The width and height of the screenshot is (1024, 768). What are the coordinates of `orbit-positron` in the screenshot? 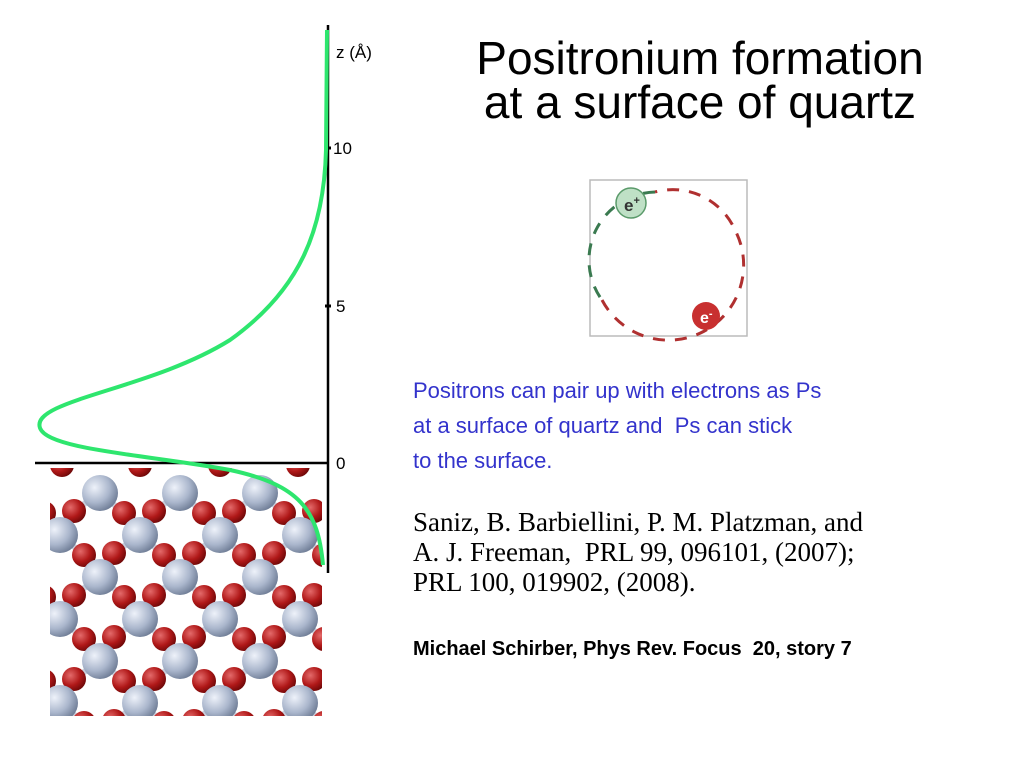 It's located at (621, 245).